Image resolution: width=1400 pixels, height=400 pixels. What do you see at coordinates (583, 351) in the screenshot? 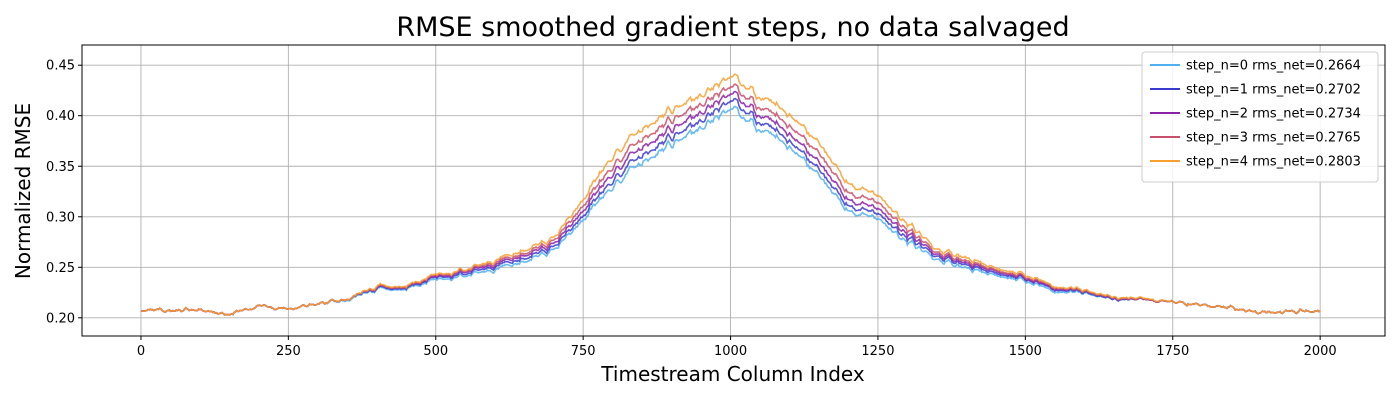
I see `x-tick-label: 750` at bounding box center [583, 351].